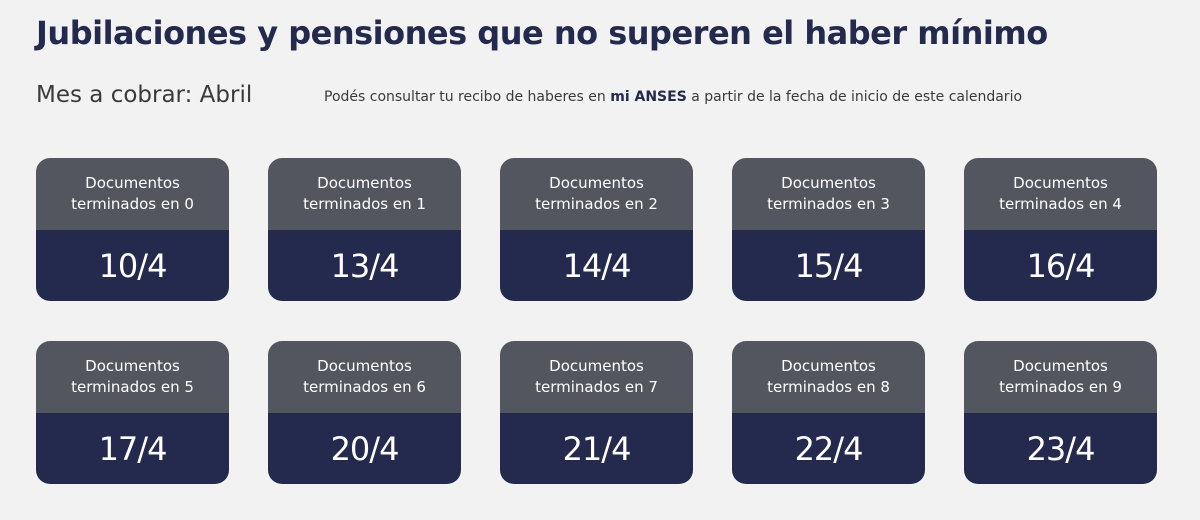 The image size is (1200, 520). Describe the element at coordinates (132, 448) in the screenshot. I see `card-date: 17/4` at that location.